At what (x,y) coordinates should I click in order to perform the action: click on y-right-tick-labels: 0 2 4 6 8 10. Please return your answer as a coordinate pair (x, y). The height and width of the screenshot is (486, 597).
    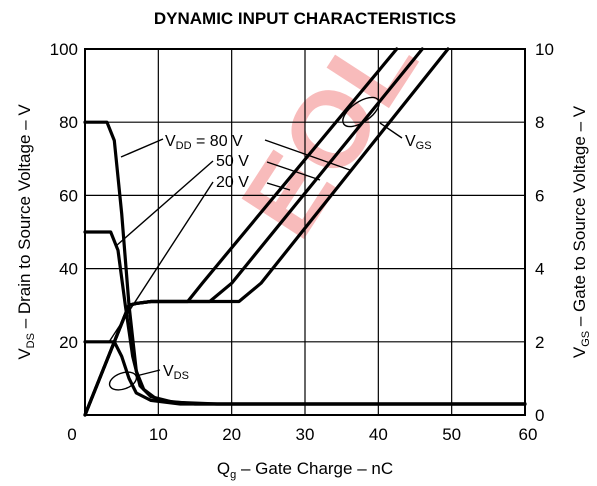
    Looking at the image, I should click on (544, 232).